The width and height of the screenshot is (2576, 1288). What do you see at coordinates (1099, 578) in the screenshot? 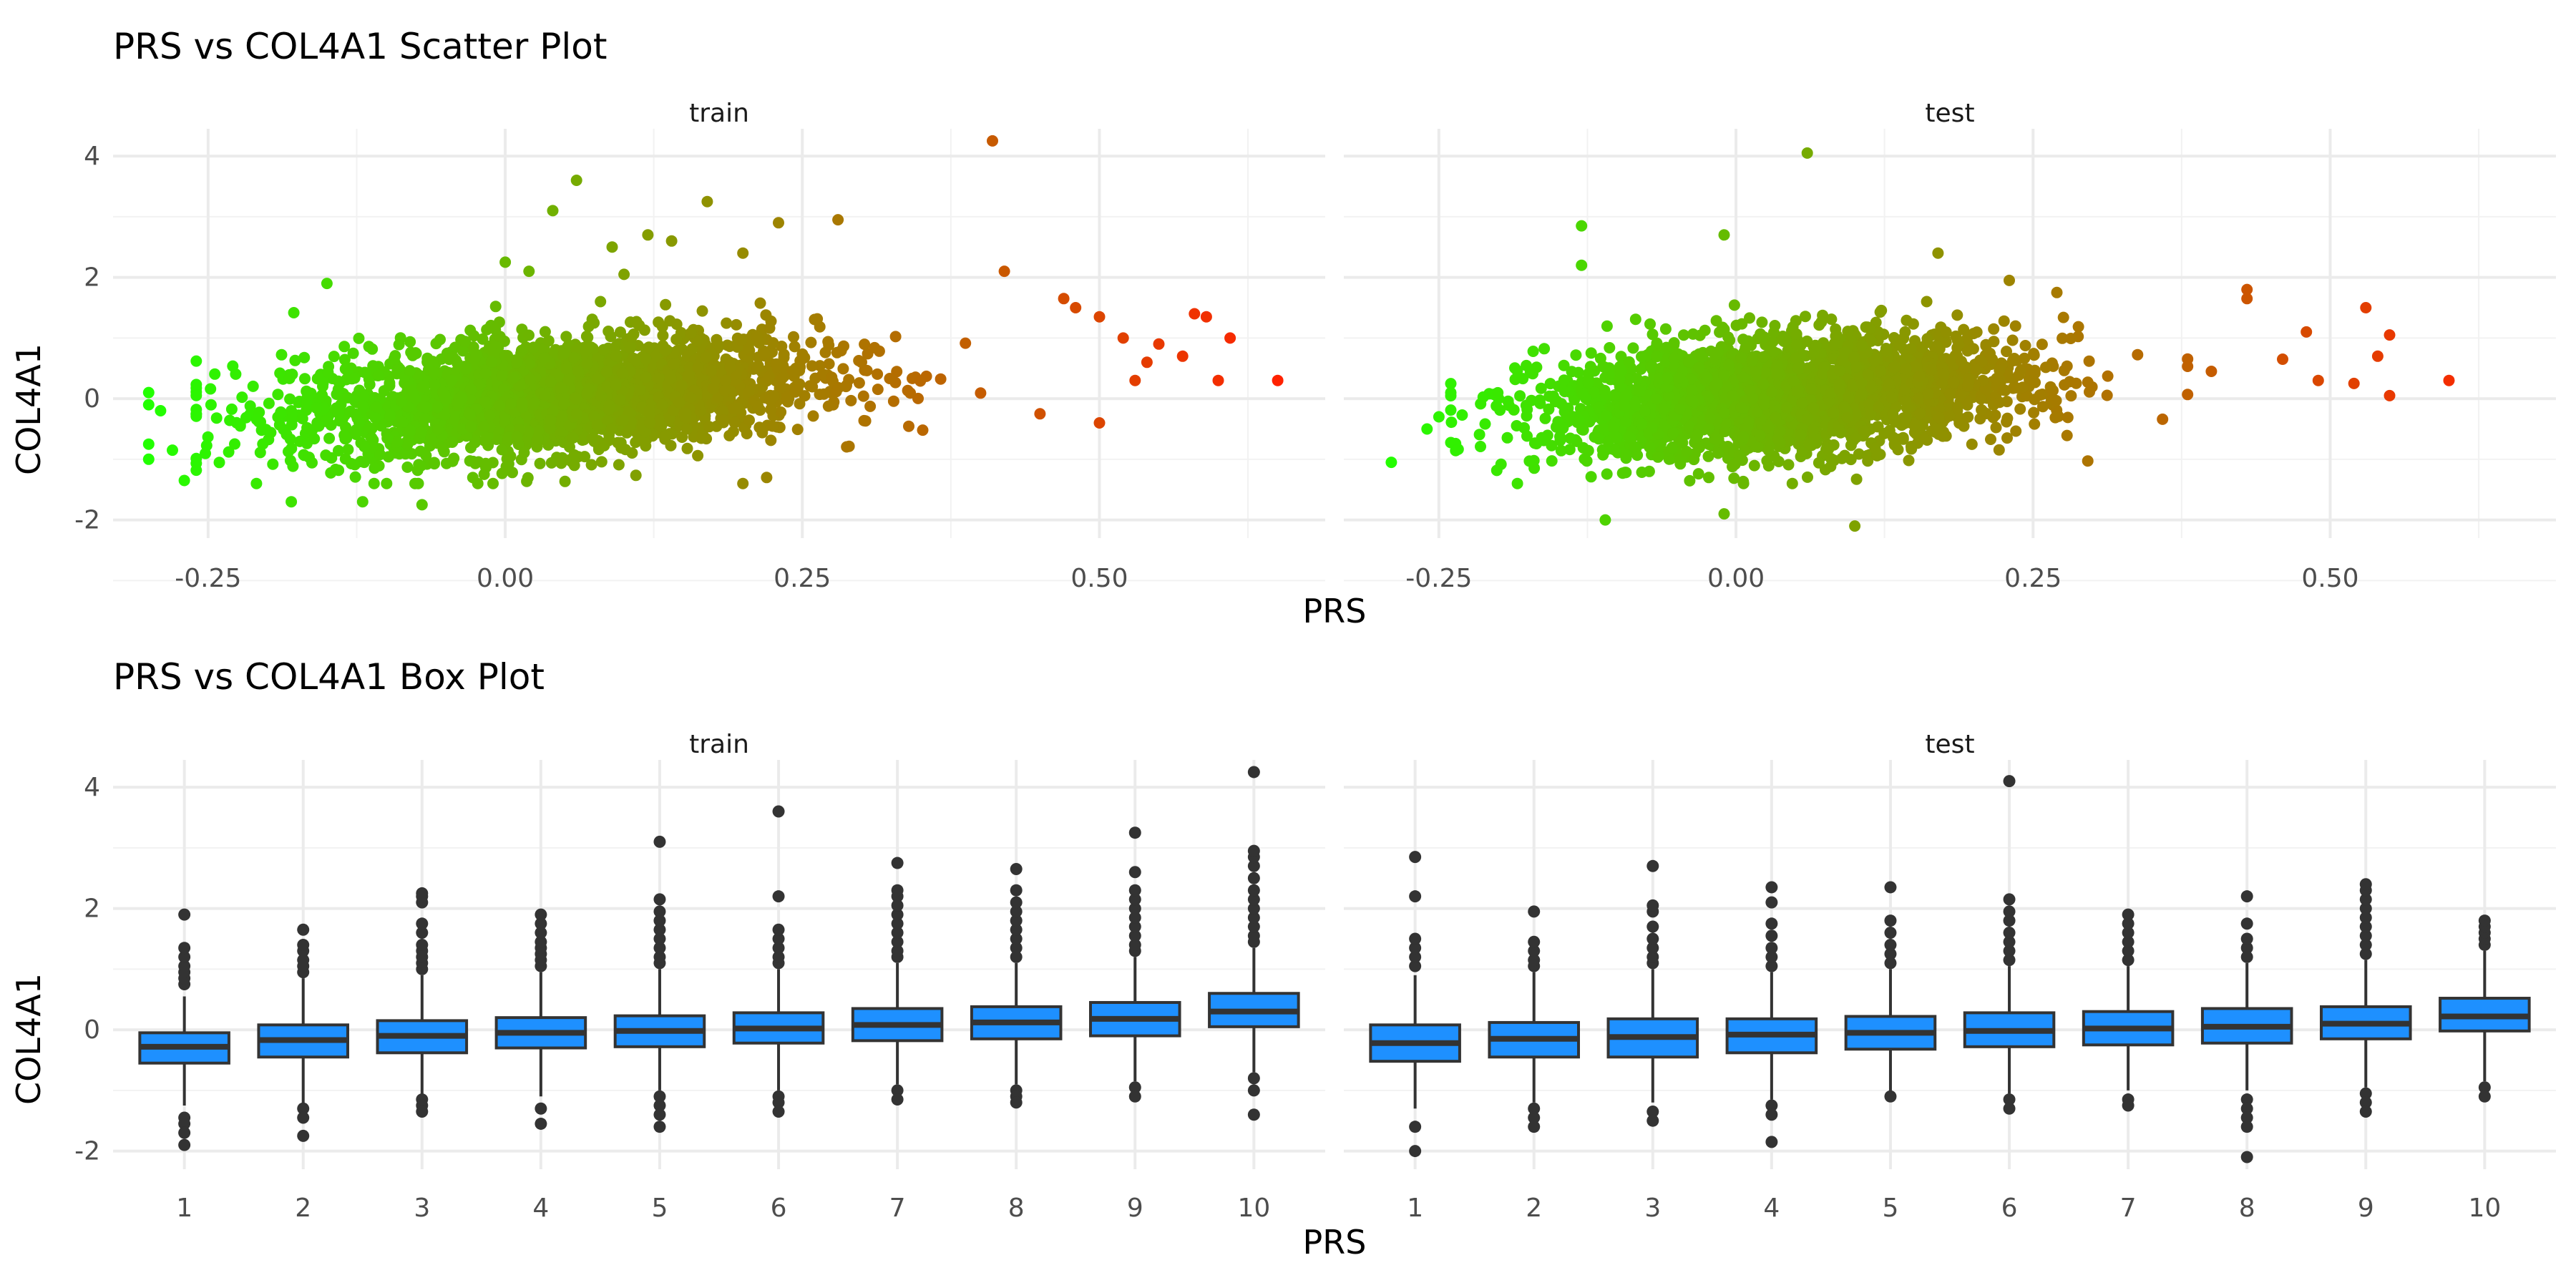
I see `x-tick-label: 0.50` at bounding box center [1099, 578].